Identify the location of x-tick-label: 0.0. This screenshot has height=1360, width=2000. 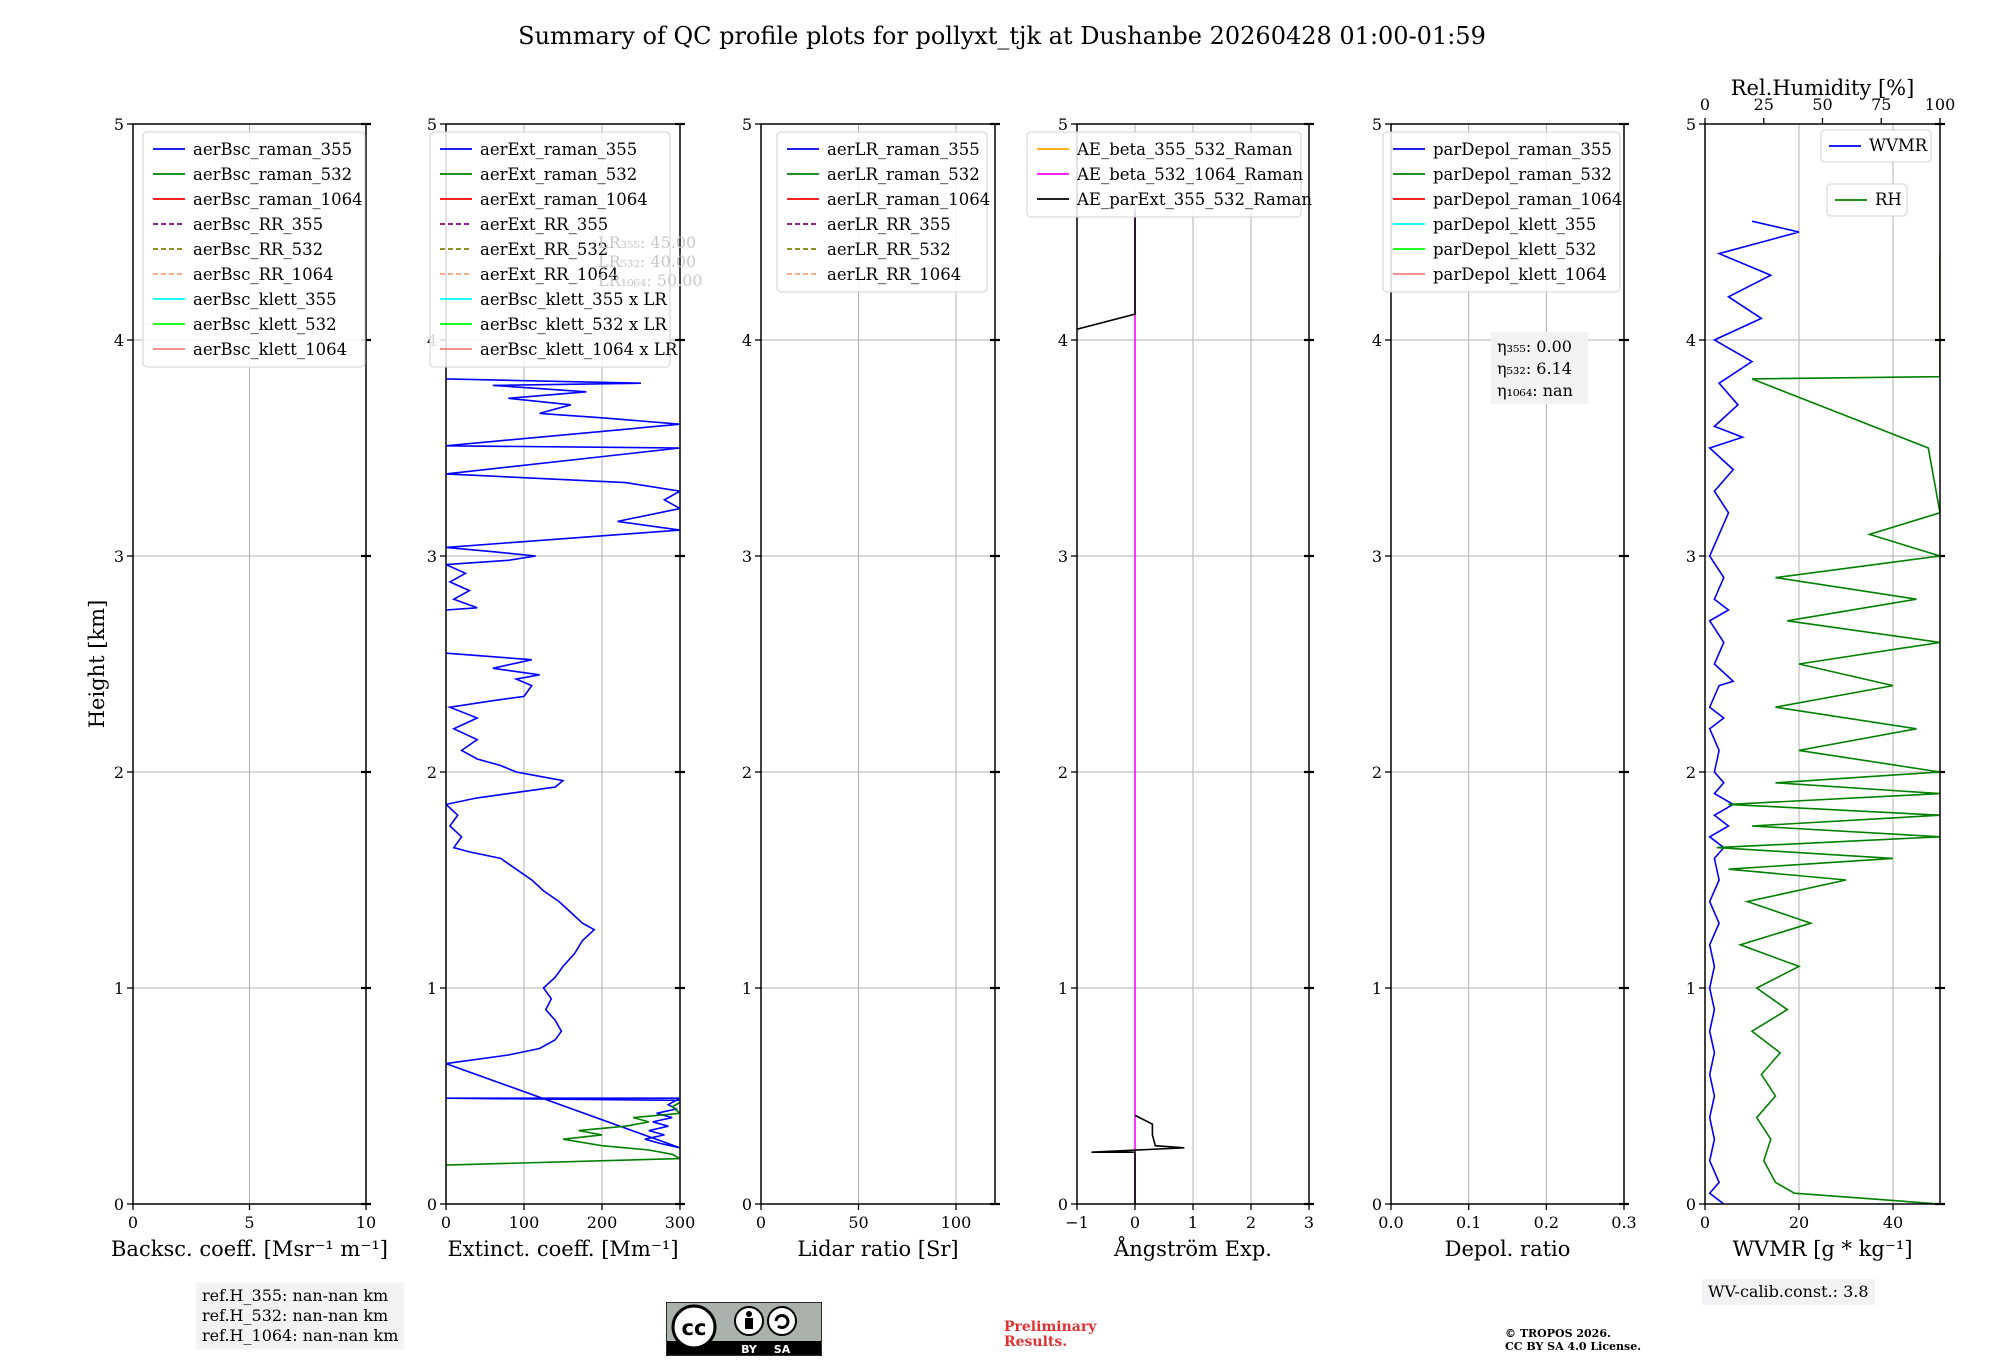
(1390, 1222).